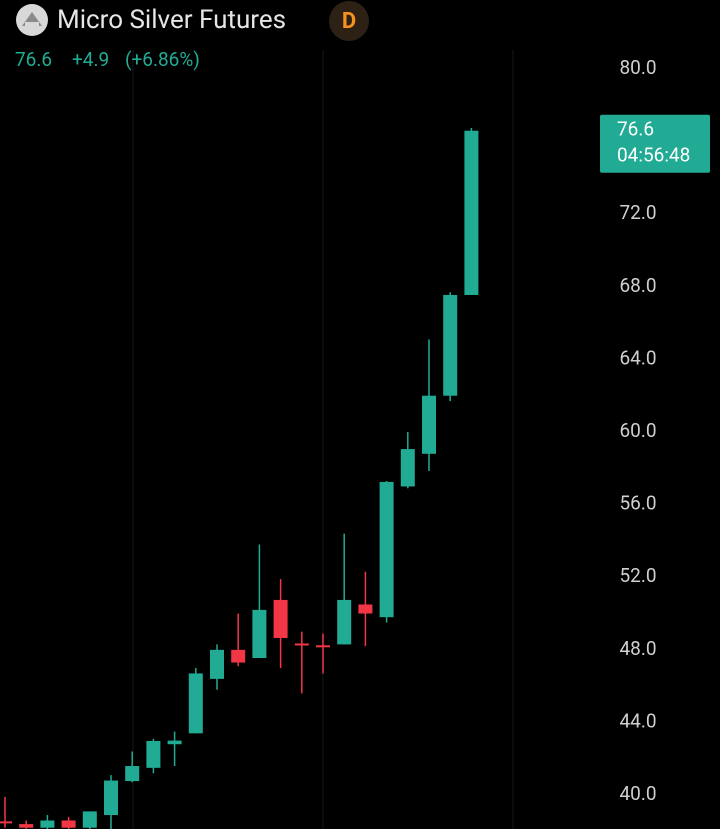 The image size is (720, 829). Describe the element at coordinates (32, 20) in the screenshot. I see `symbol-icon` at that location.